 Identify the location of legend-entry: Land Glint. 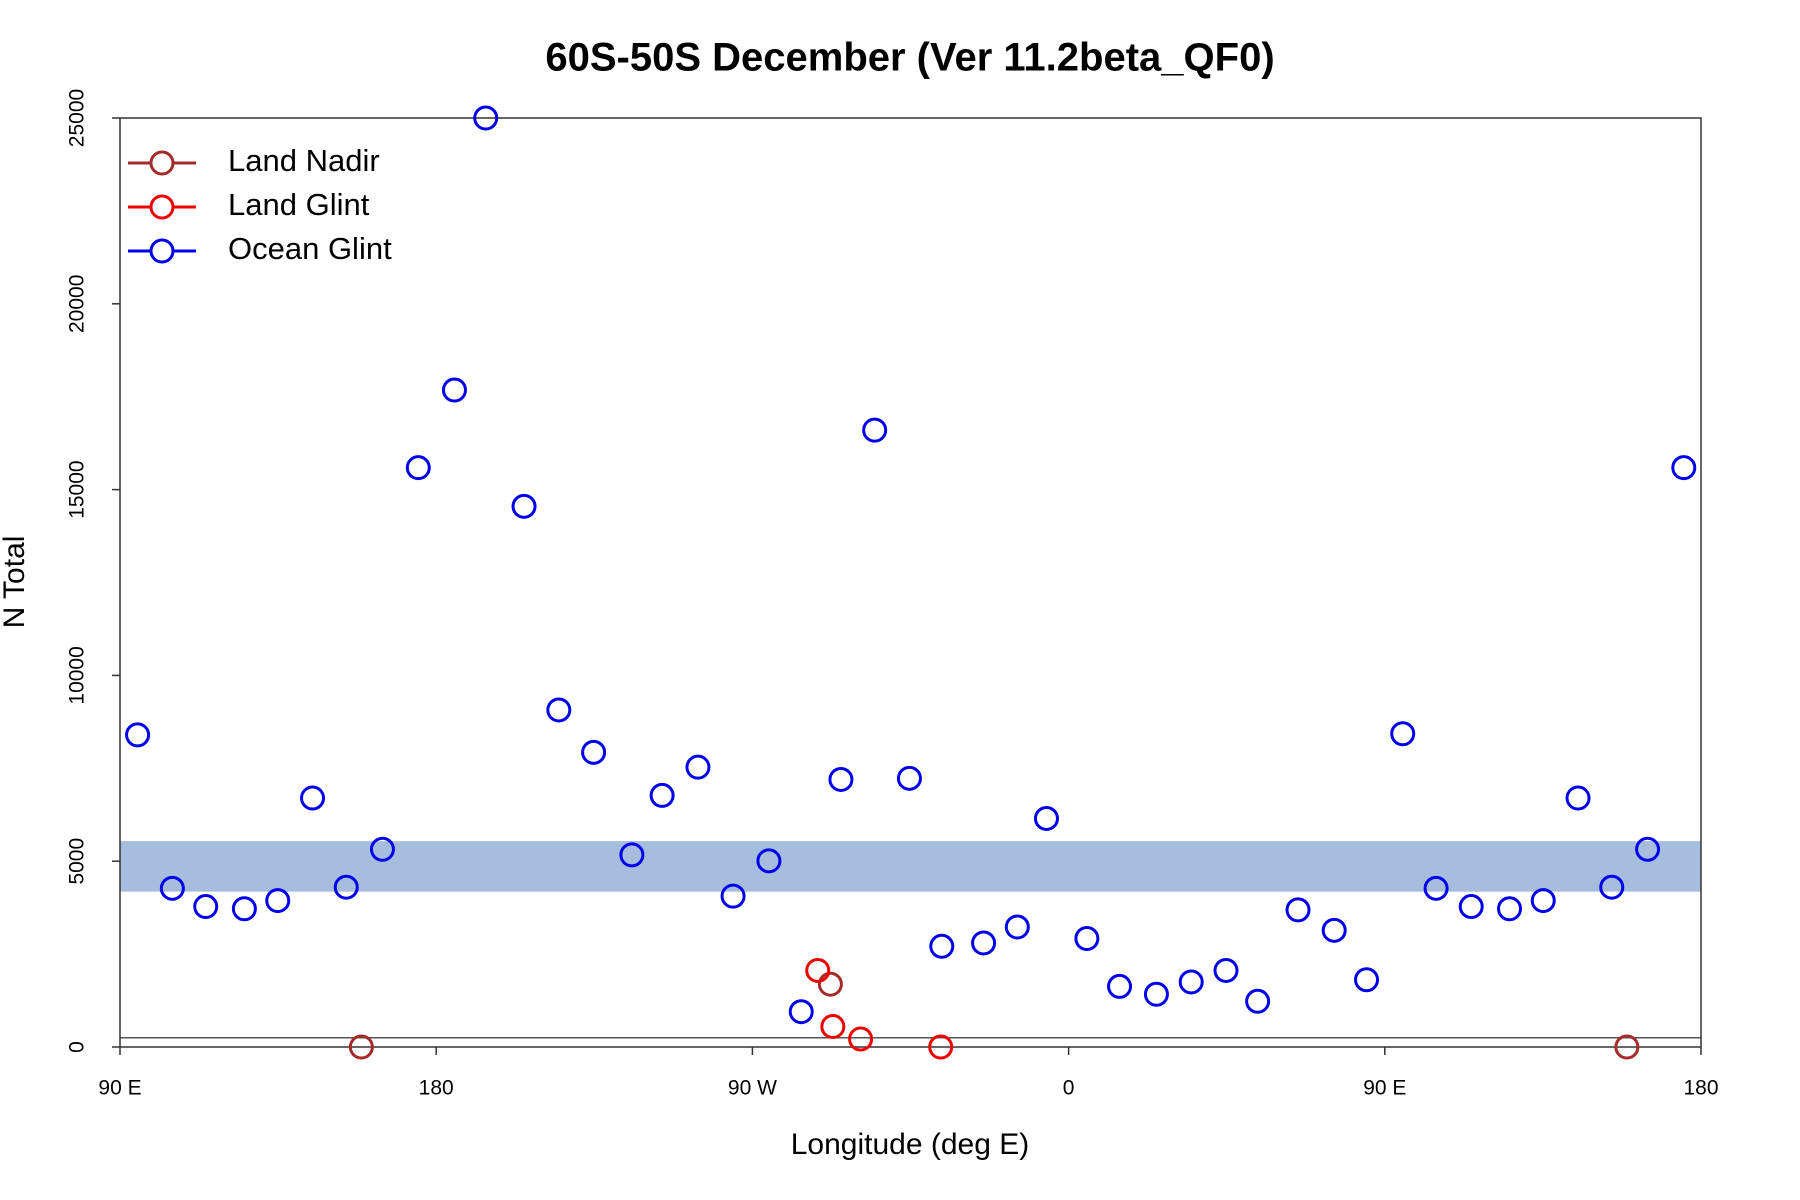
(249, 204).